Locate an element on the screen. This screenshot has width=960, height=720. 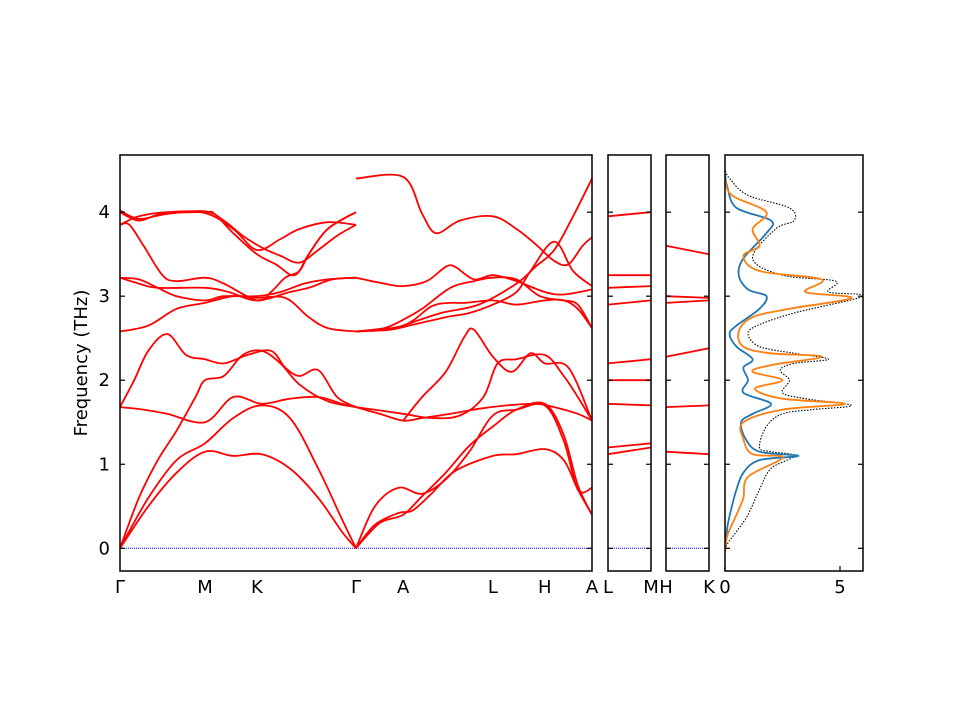
dos-layer is located at coordinates (794, 361).